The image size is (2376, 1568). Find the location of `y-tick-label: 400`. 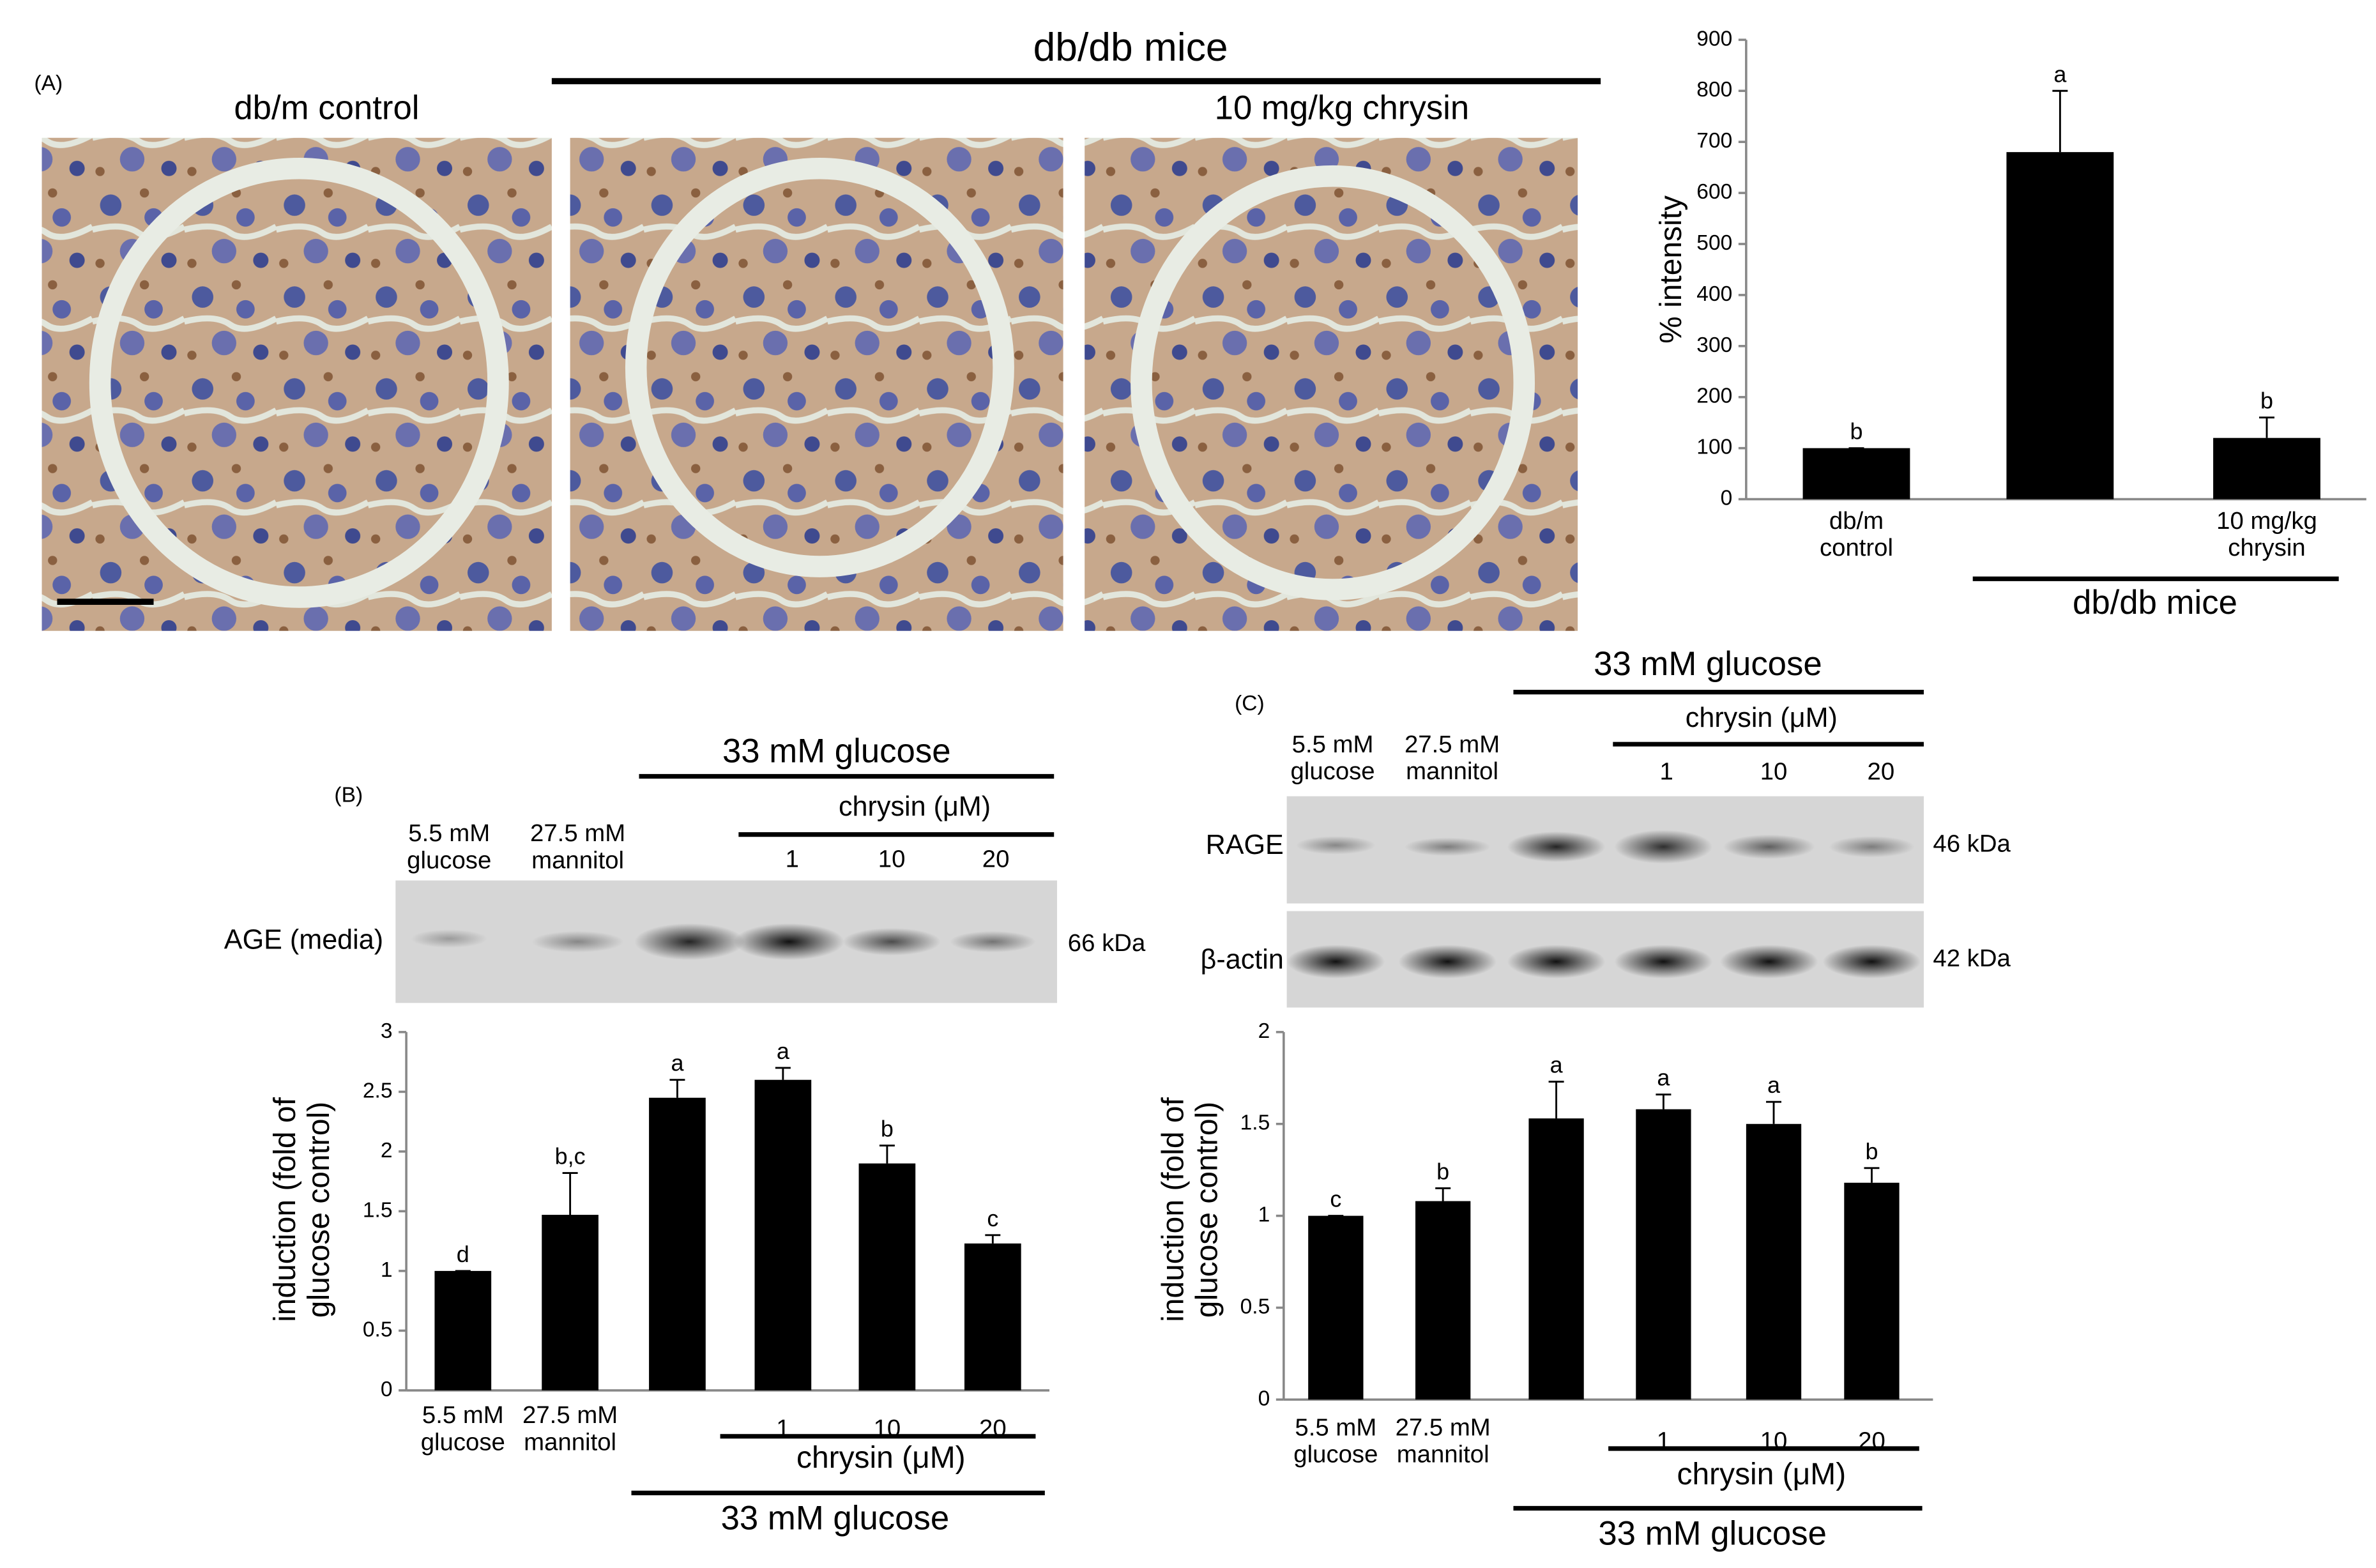

y-tick-label: 400 is located at coordinates (1714, 294).